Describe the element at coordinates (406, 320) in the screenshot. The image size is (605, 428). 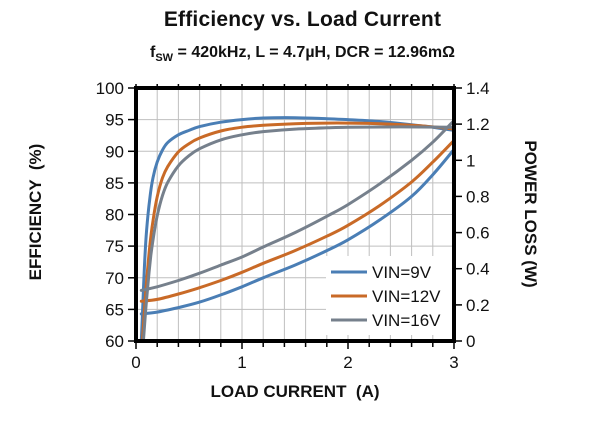
I see `legend-label-vin-16v: VIN=16V` at that location.